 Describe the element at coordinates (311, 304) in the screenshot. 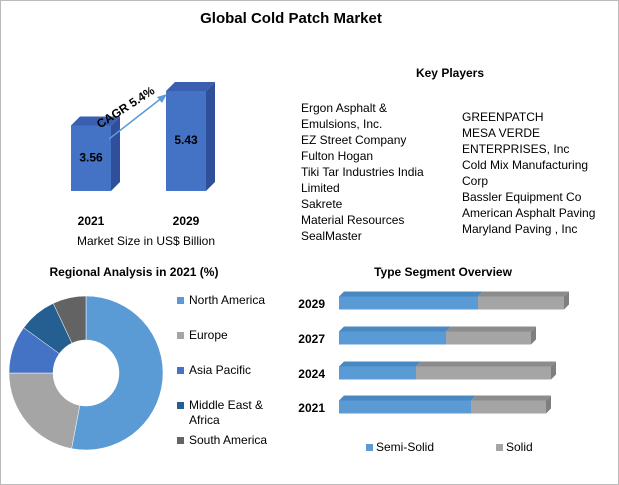

I see `y-tick-label: 2029` at that location.